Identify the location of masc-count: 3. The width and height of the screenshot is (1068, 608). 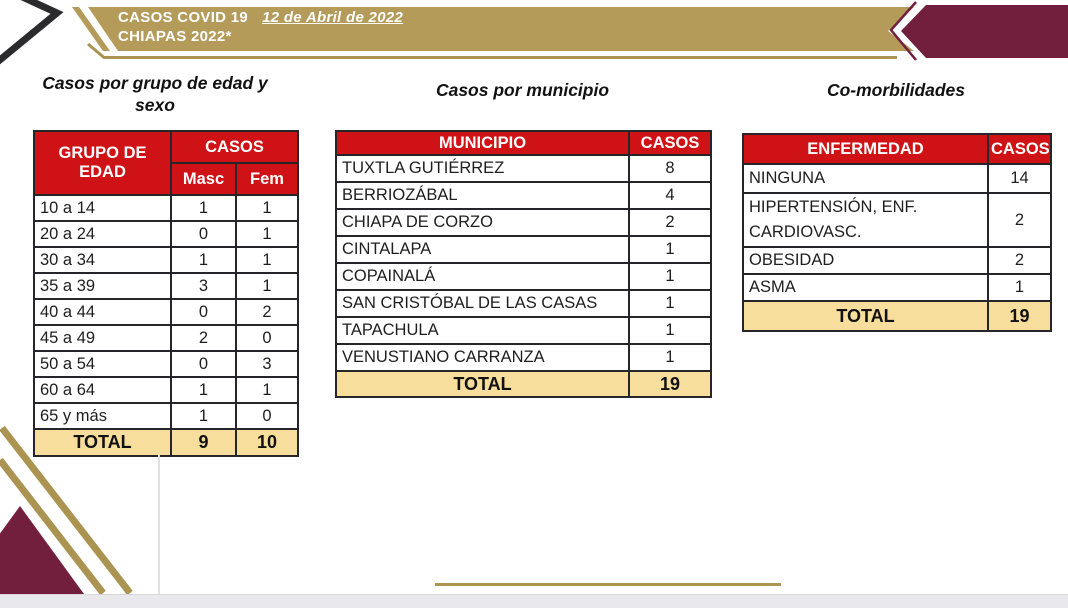
(203, 286).